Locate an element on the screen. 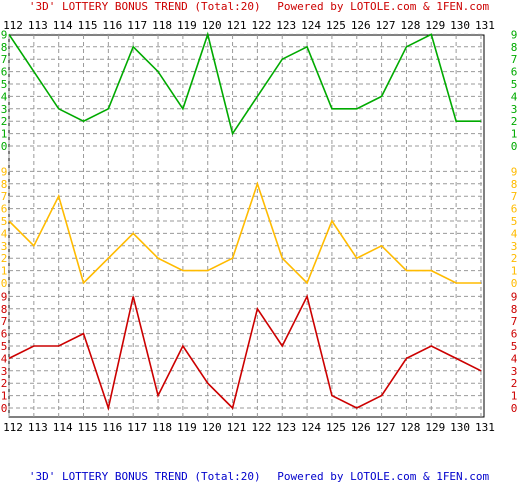  x-tick-label-bottom: 126 is located at coordinates (361, 427).